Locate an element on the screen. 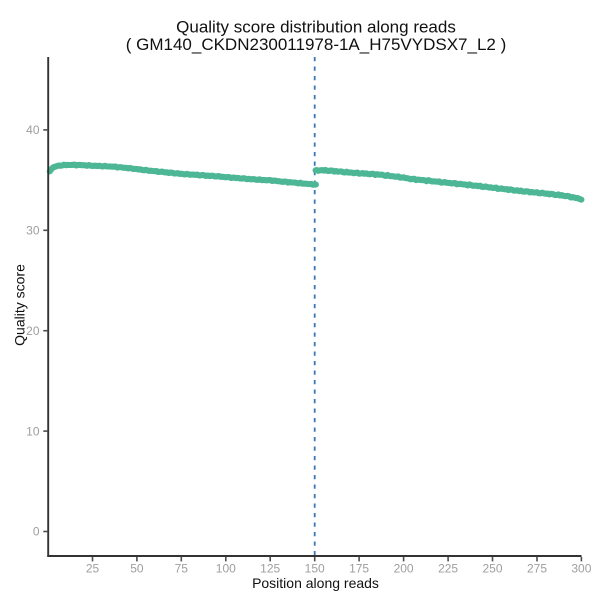  svg-text: 200 is located at coordinates (404, 569).